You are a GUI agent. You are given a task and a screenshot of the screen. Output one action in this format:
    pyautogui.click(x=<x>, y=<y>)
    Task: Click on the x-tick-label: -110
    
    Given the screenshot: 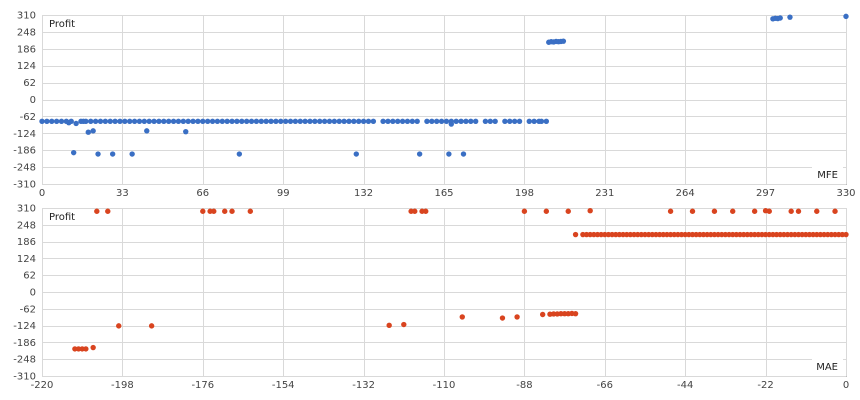 What is the action you would take?
    pyautogui.click(x=444, y=385)
    